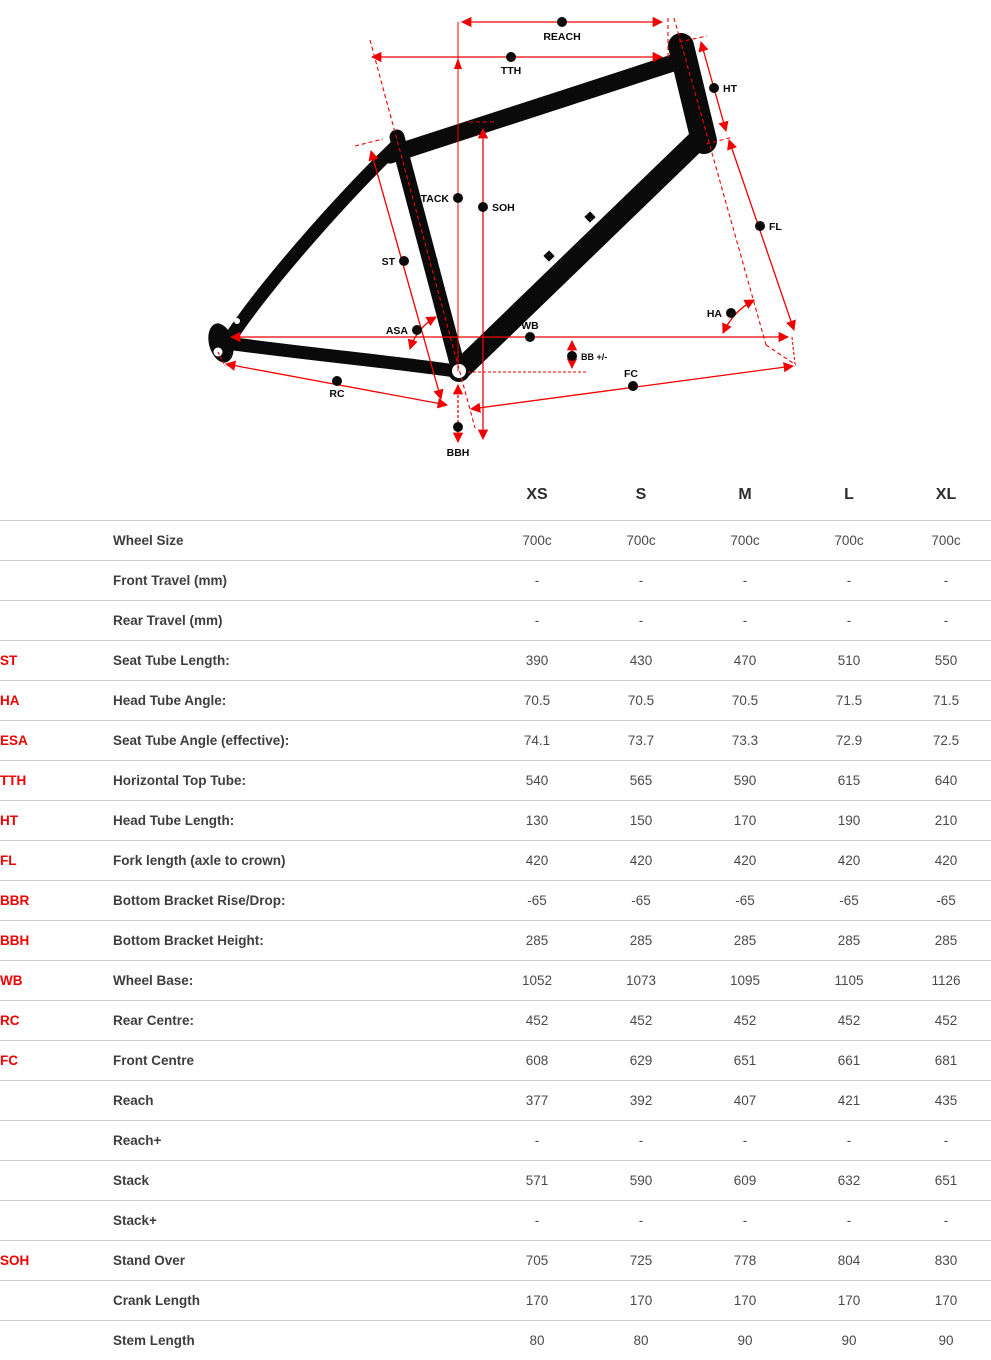  What do you see at coordinates (641, 981) in the screenshot?
I see `row-value: 1073` at bounding box center [641, 981].